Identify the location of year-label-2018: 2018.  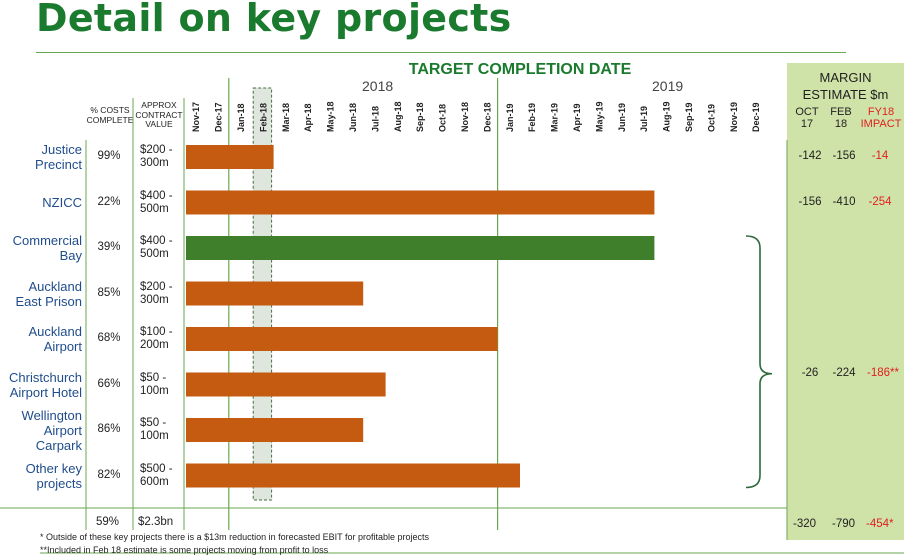
(378, 86).